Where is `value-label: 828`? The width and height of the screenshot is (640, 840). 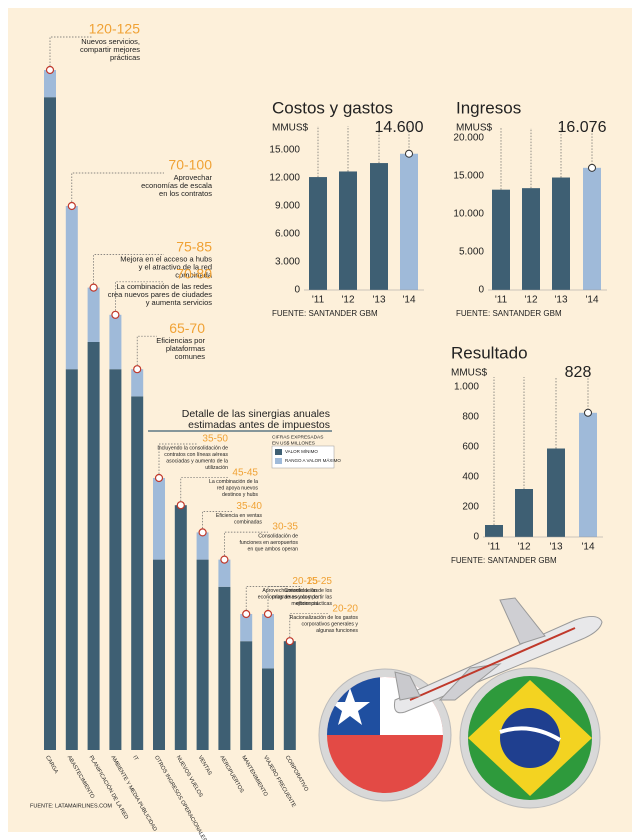 value-label: 828 is located at coordinates (578, 372).